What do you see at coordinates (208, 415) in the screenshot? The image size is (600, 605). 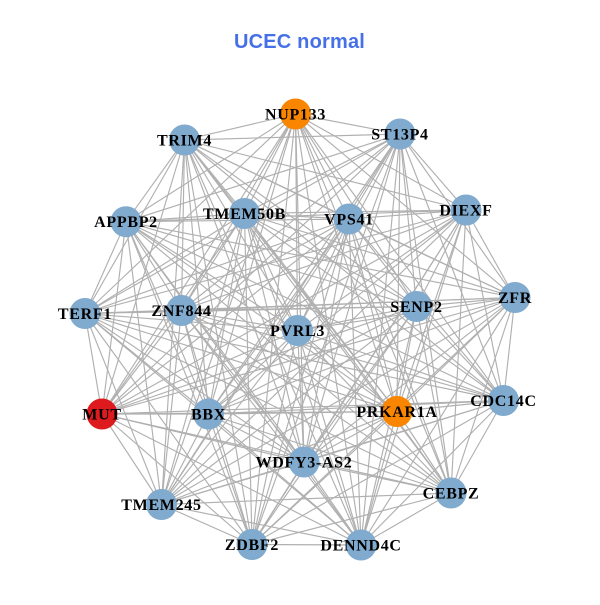 I see `svg-text: BBX` at bounding box center [208, 415].